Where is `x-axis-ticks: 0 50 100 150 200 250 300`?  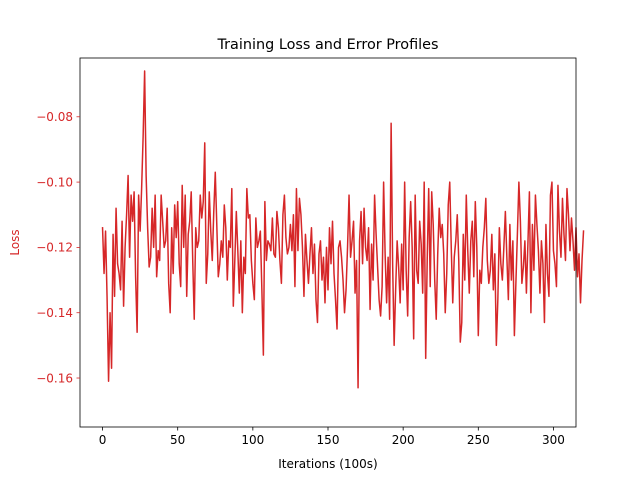
x-axis-ticks: 0 50 100 150 200 250 300 is located at coordinates (332, 437).